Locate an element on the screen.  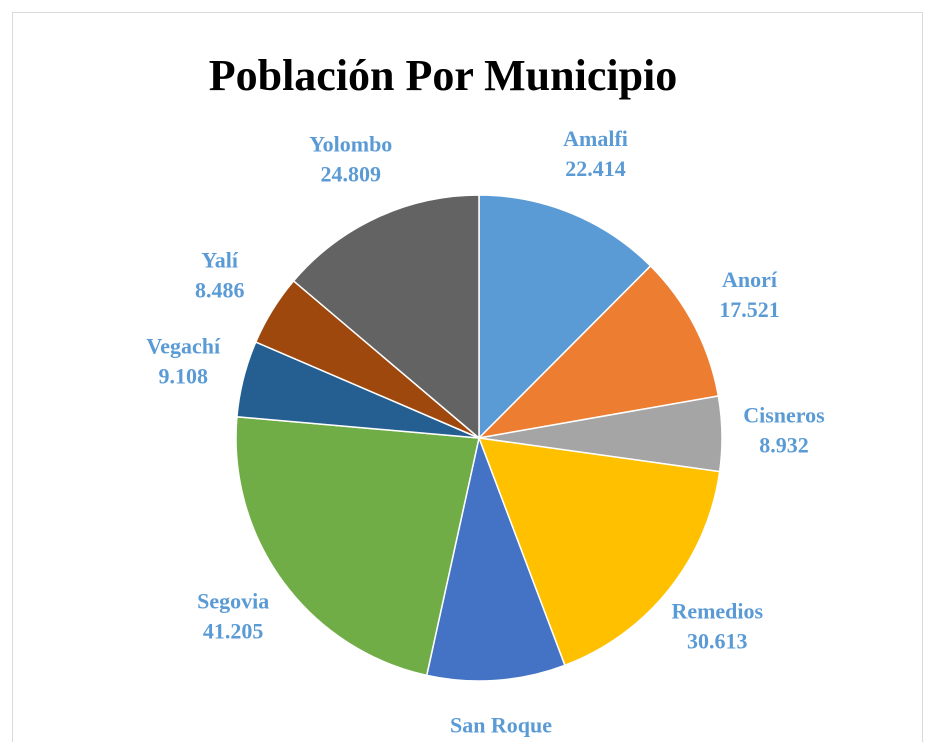
slice-label-name: Yalí is located at coordinates (220, 259).